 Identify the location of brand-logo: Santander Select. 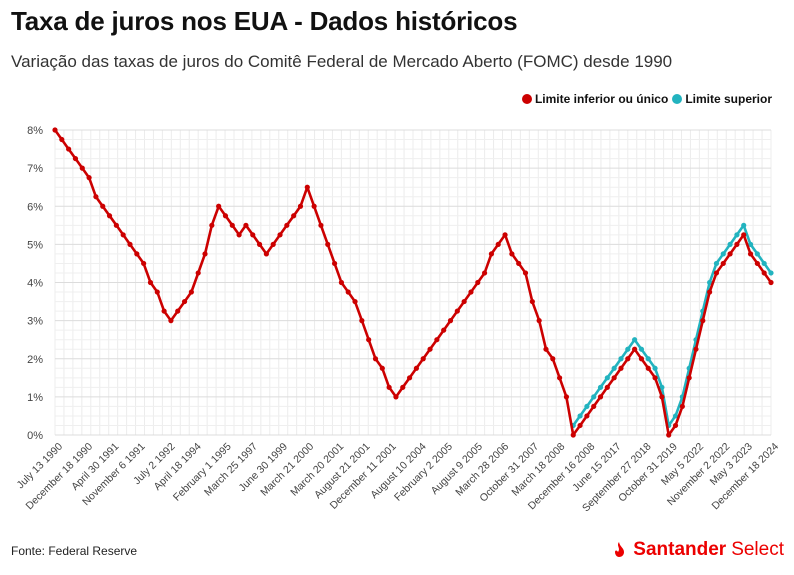
(697, 550).